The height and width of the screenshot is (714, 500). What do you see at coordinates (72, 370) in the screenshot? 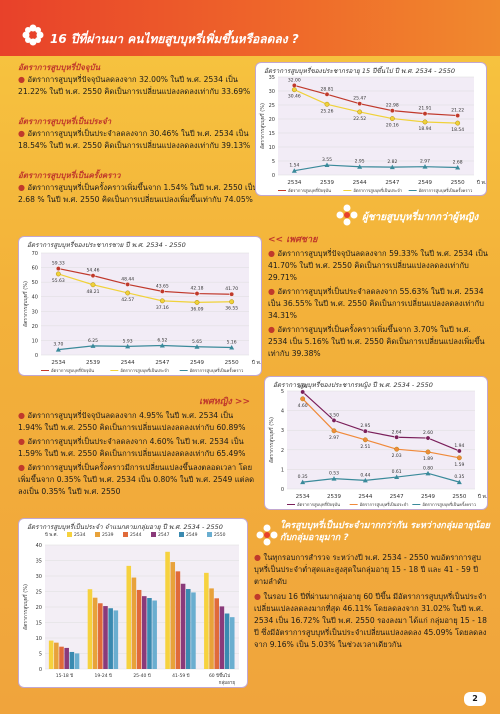
I see `legend-label: อัตราการสูบบุหรี่ปัจจุบัน` at bounding box center [72, 370].